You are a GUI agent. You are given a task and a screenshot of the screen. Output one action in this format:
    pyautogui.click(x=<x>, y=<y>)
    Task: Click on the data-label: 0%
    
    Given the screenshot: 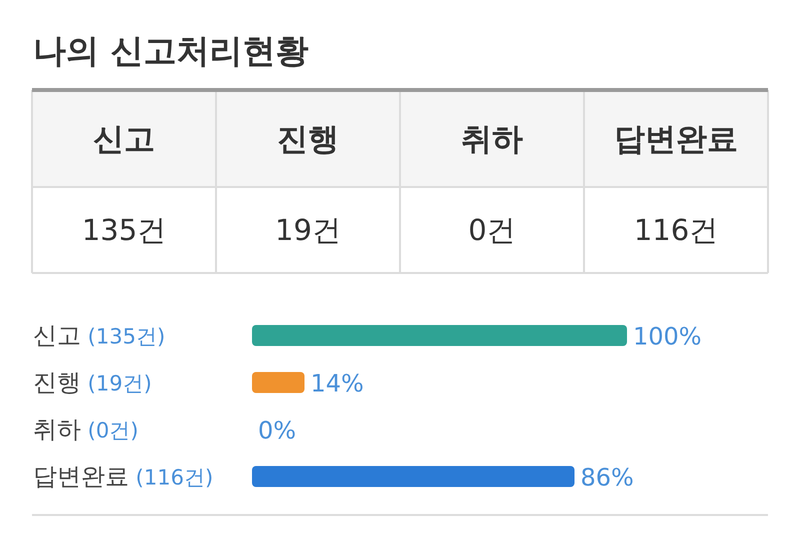 What is the action you would take?
    pyautogui.click(x=277, y=430)
    